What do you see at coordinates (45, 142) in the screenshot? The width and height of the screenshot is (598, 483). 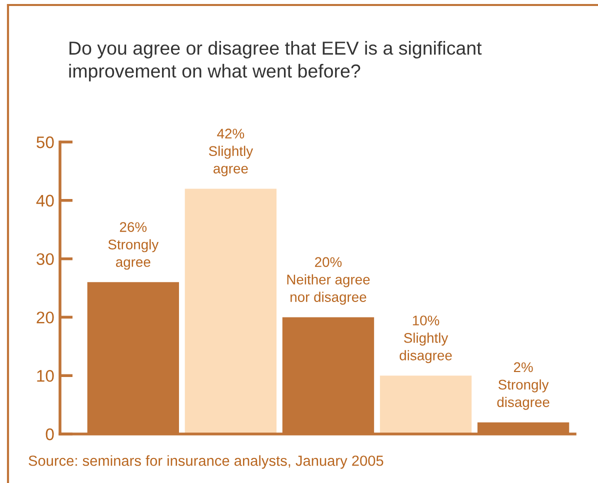 I see `y-tick-label: 50` at bounding box center [45, 142].